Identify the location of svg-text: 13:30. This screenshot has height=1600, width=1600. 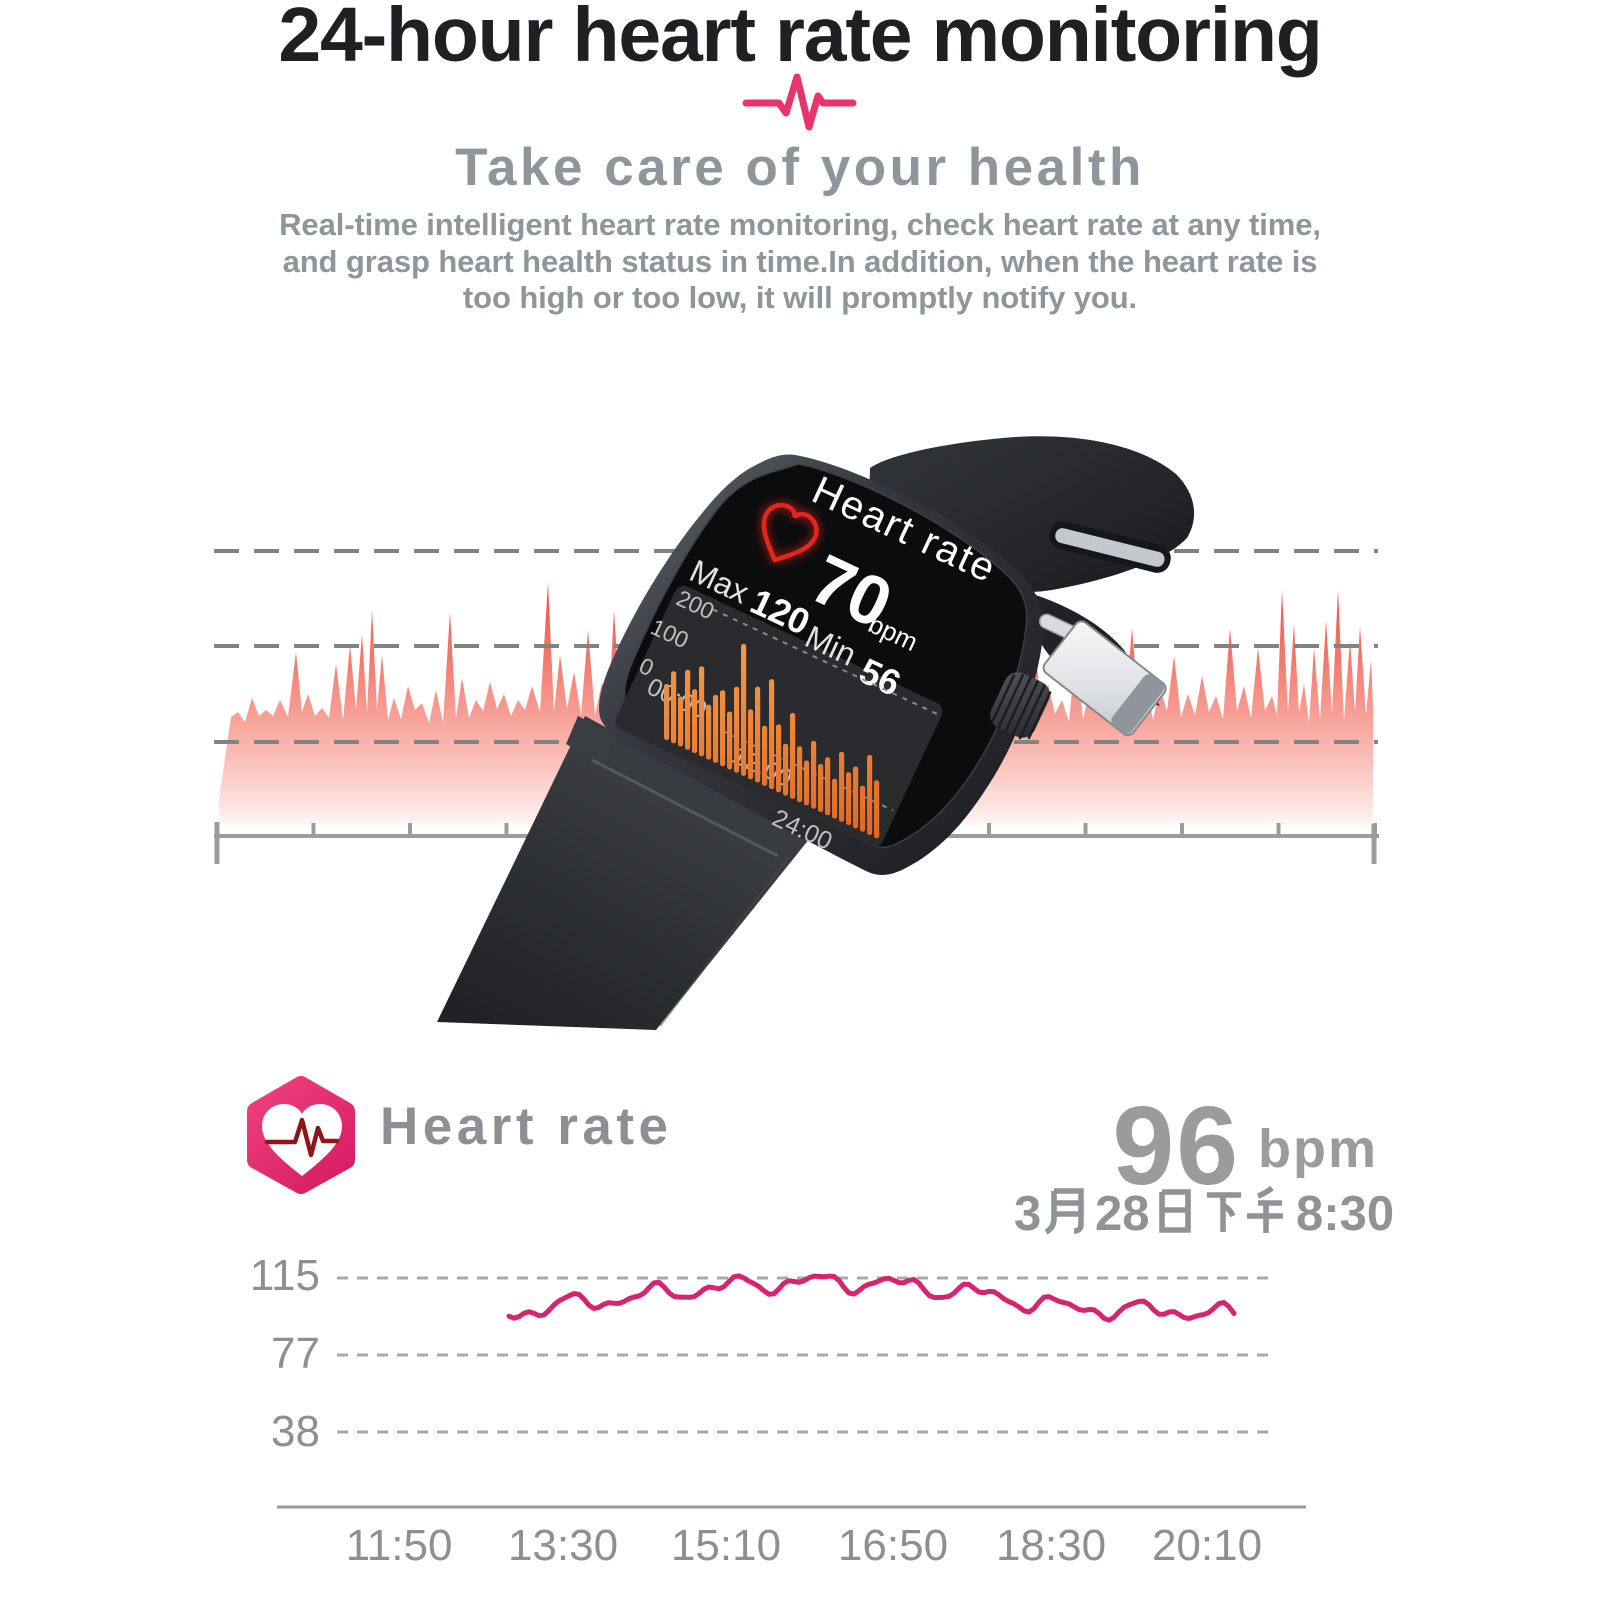
(563, 1545).